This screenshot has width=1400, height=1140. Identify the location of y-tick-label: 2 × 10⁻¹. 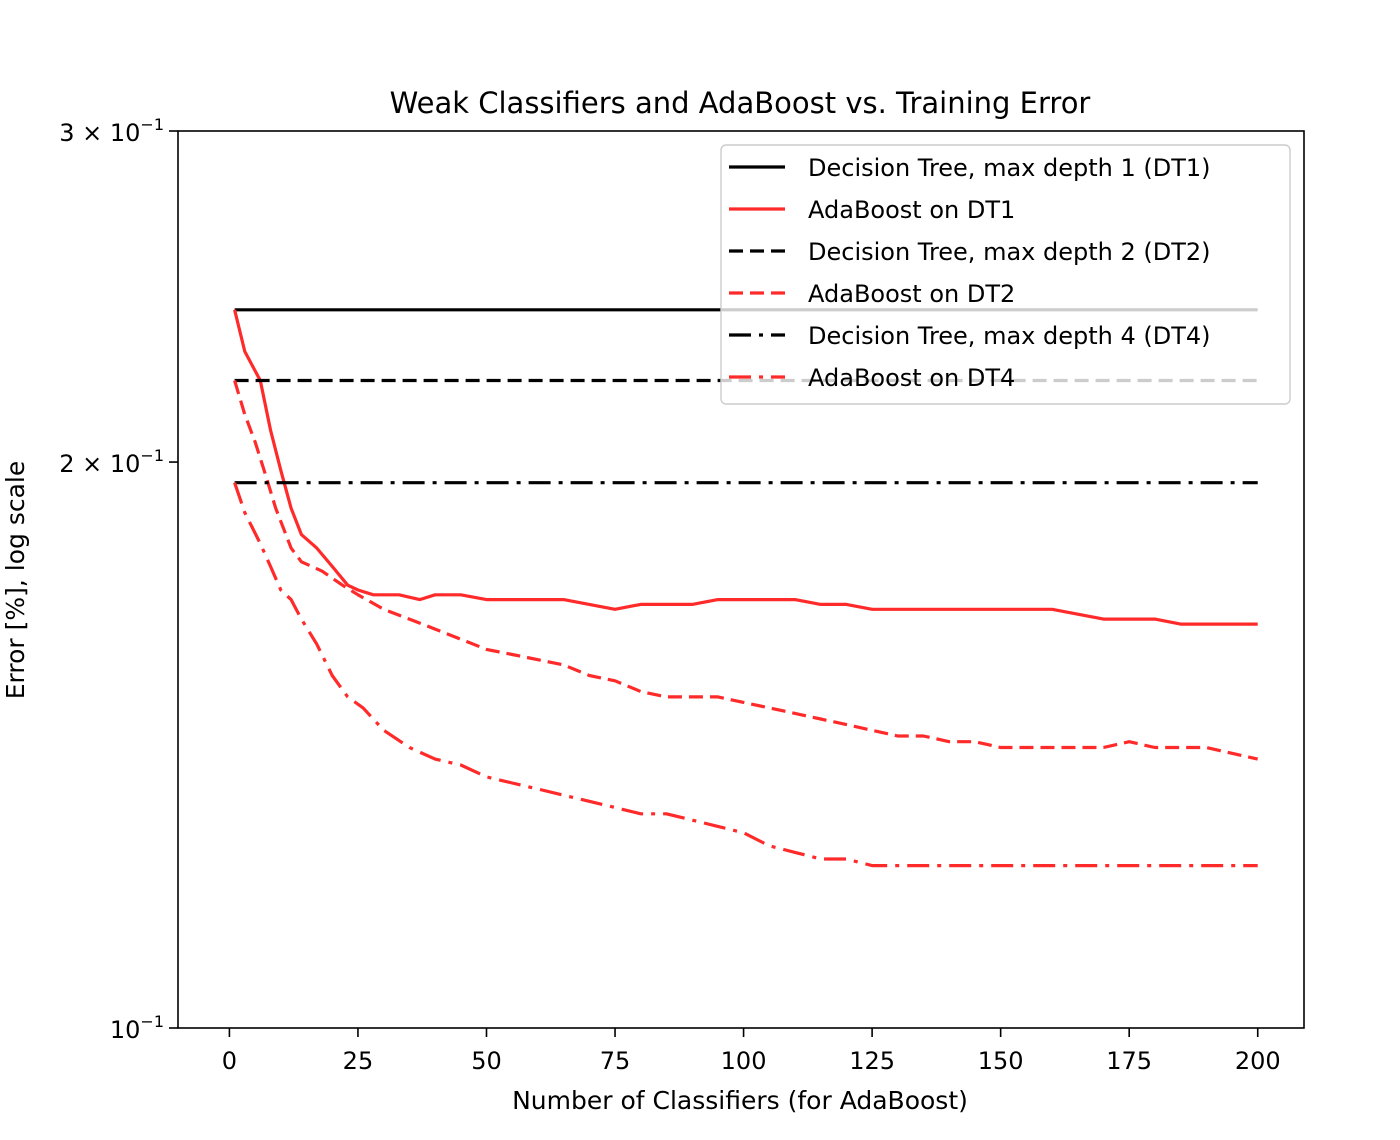
(111, 462).